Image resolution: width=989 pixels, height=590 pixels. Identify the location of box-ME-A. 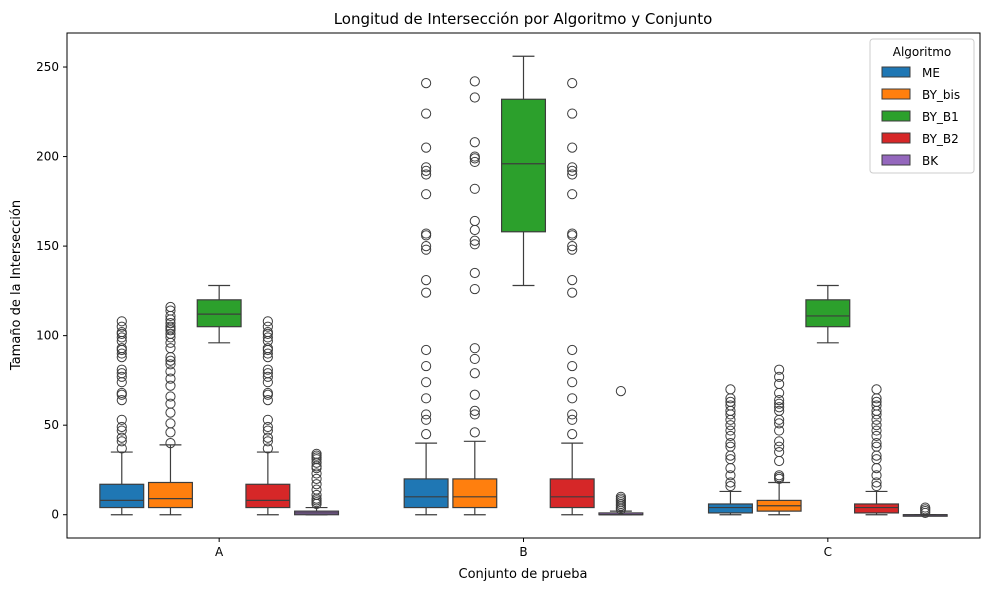
(122, 416).